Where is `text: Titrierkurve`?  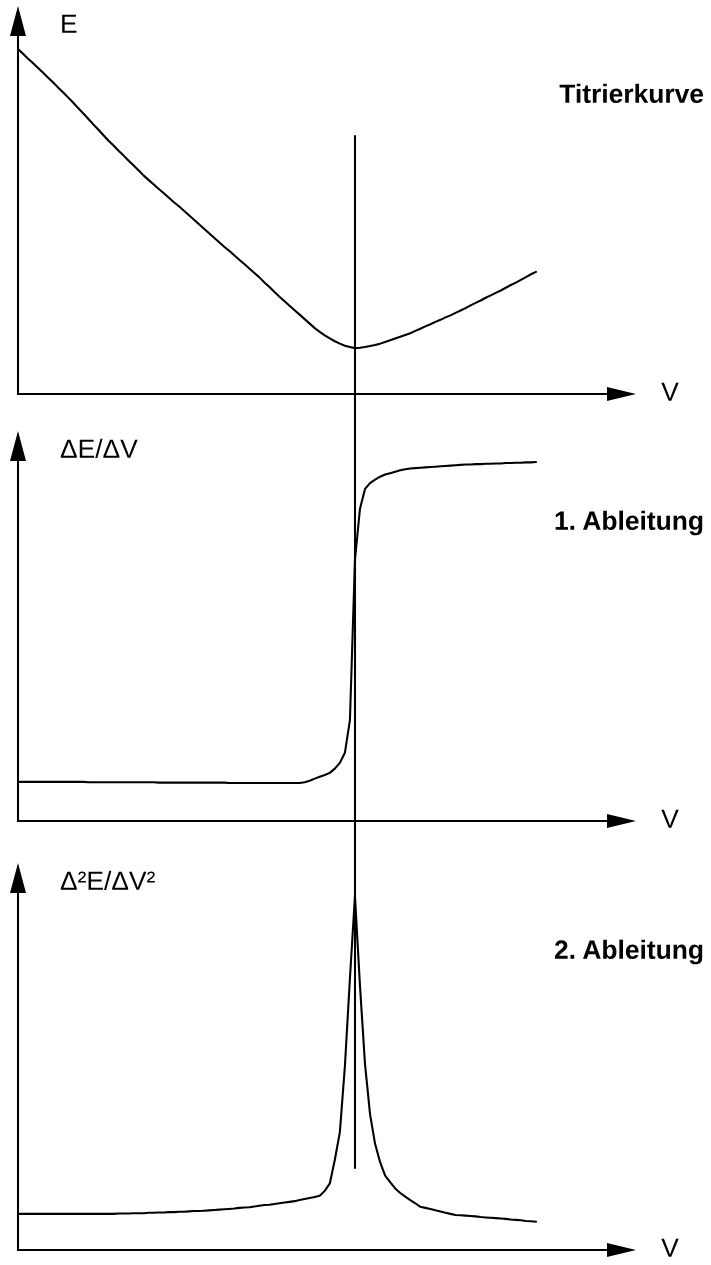 text: Titrierkurve is located at coordinates (631, 93).